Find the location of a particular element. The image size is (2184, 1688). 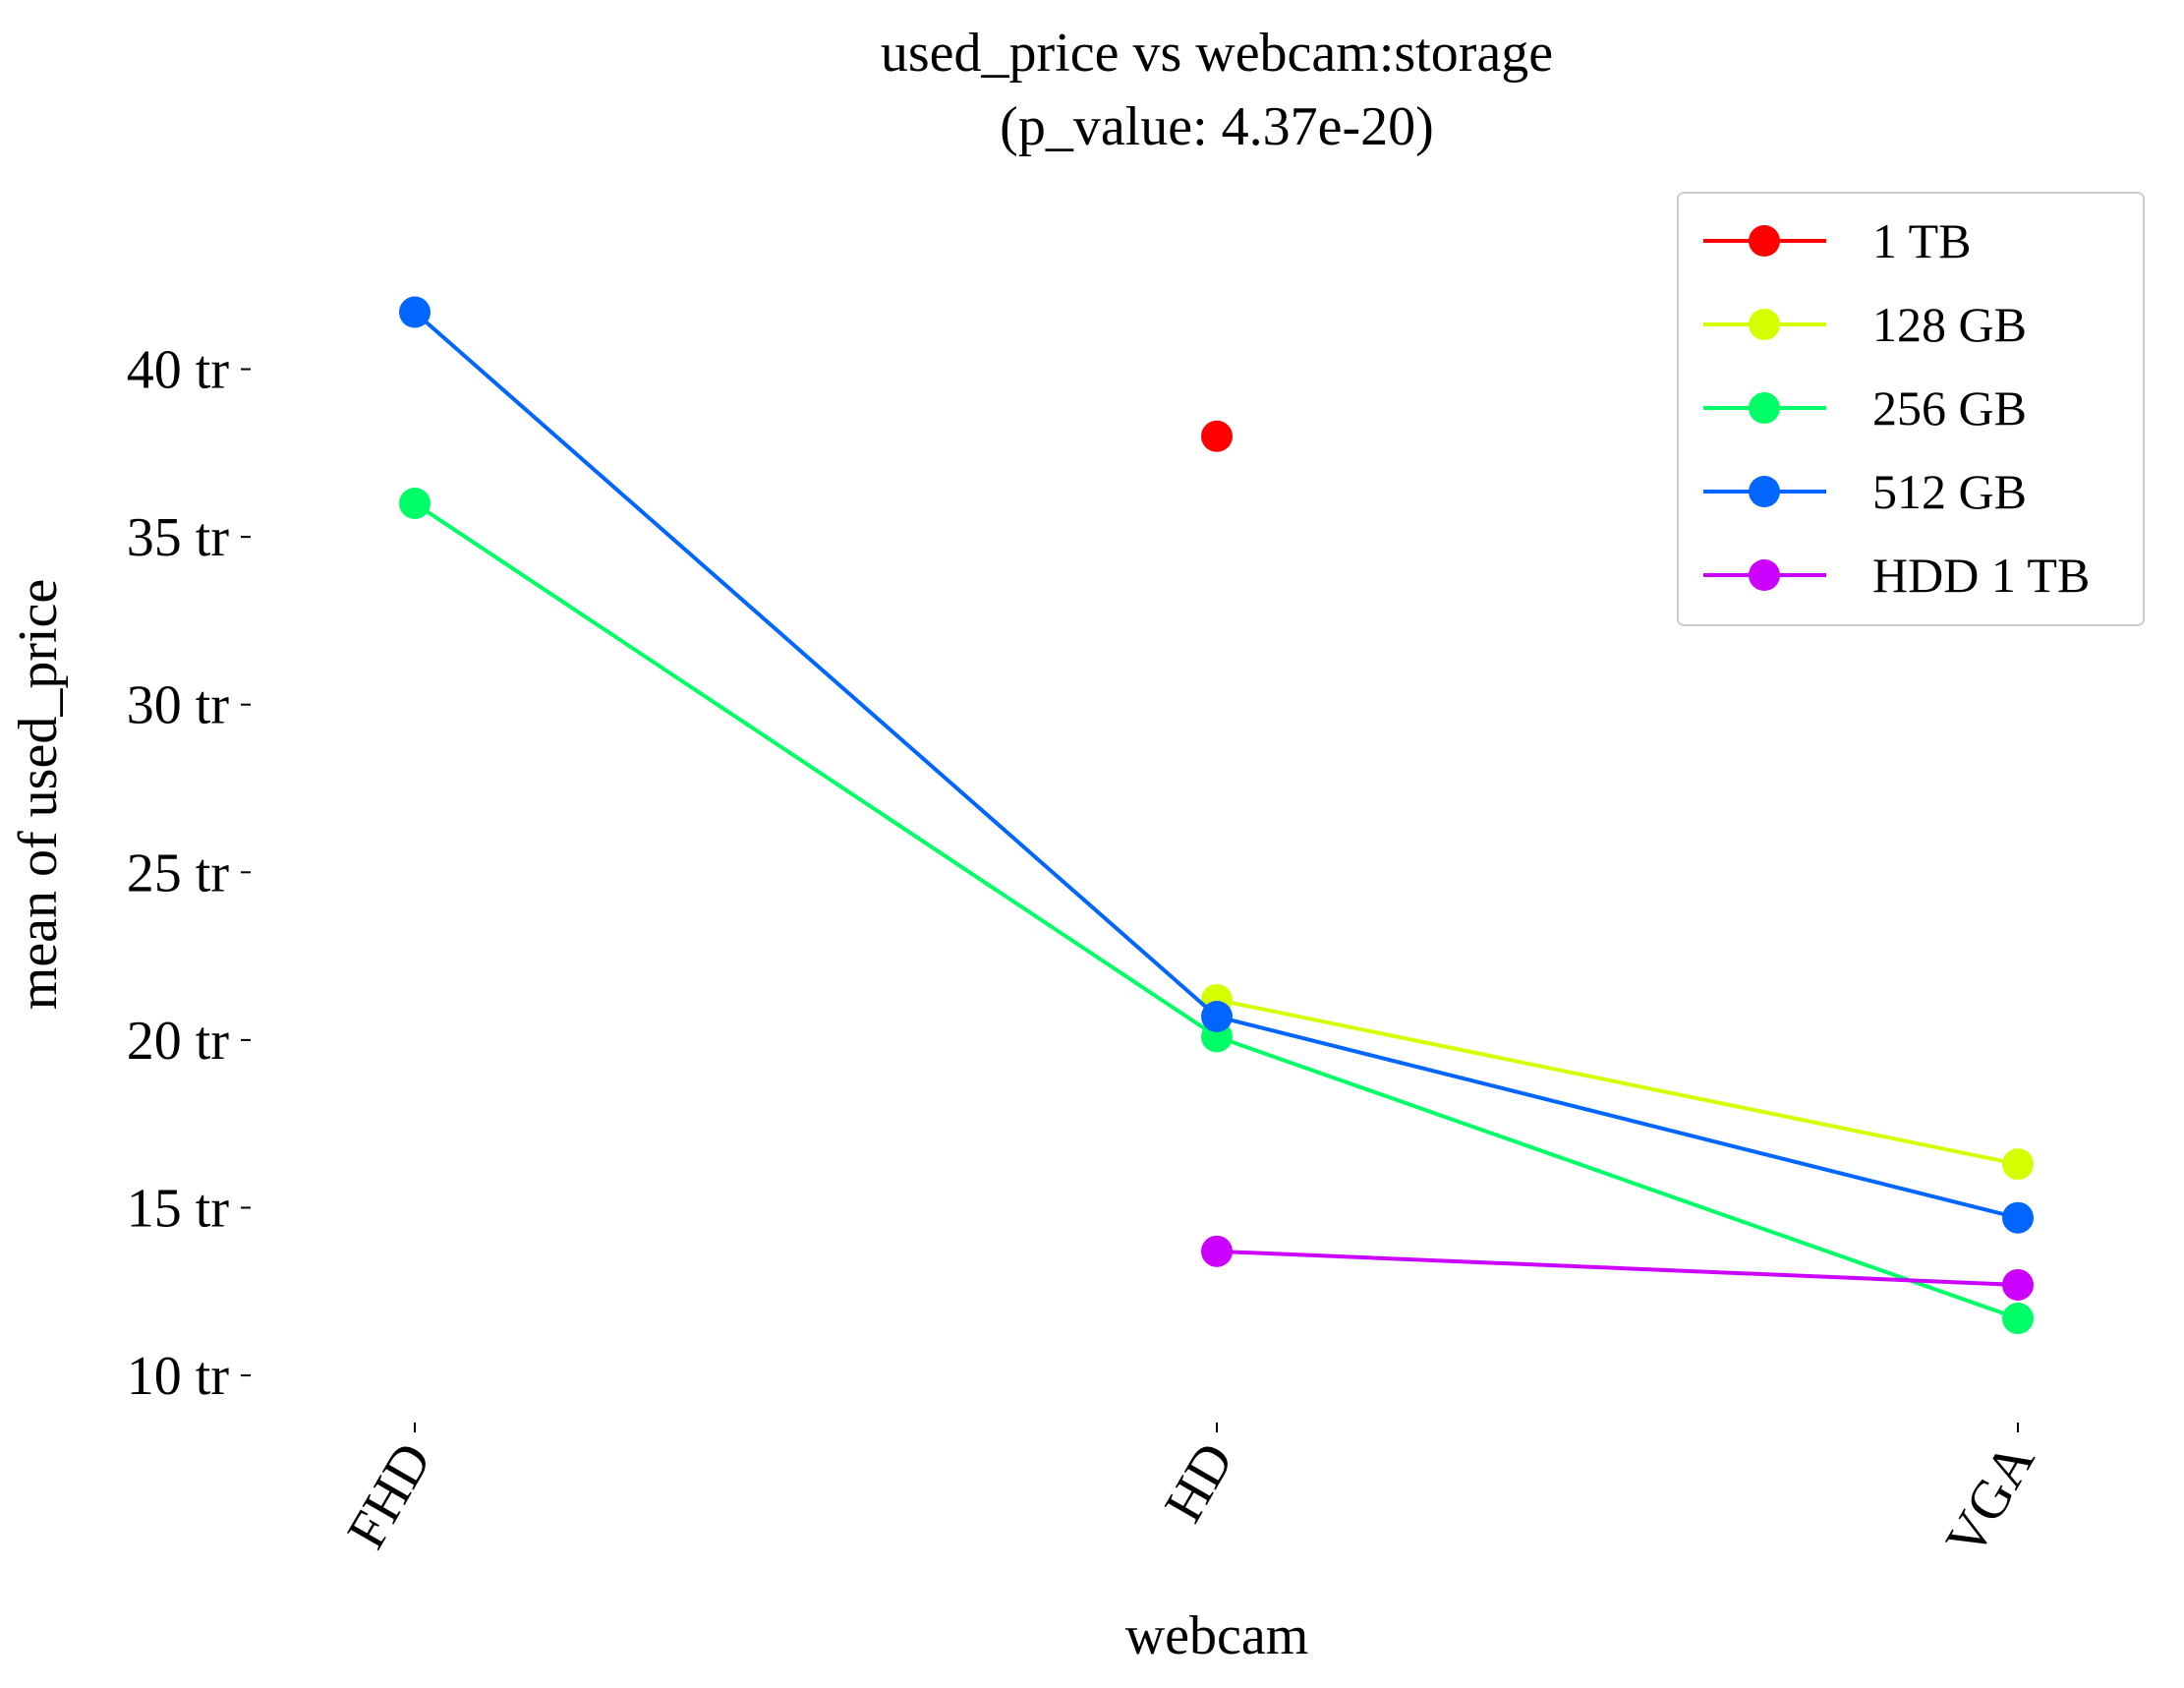

x-tick-label-fhd: FHD is located at coordinates (390, 1496).